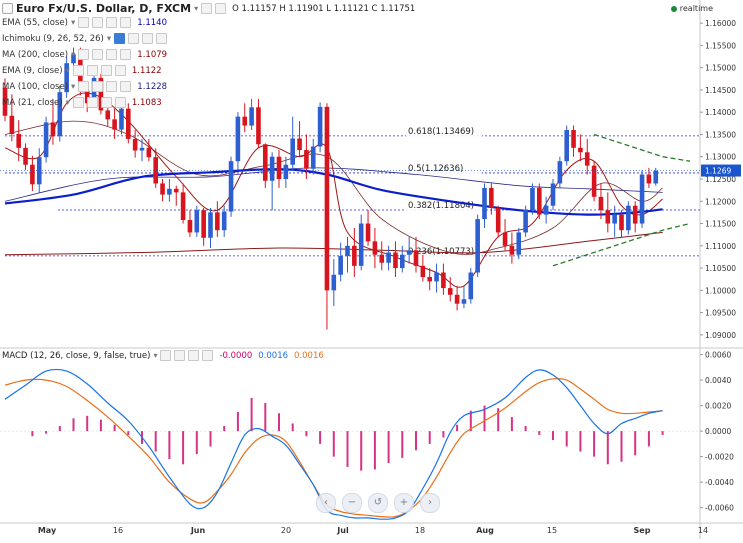  What do you see at coordinates (720, 134) in the screenshot?
I see `y-tick-label: 1.13500` at bounding box center [720, 134].